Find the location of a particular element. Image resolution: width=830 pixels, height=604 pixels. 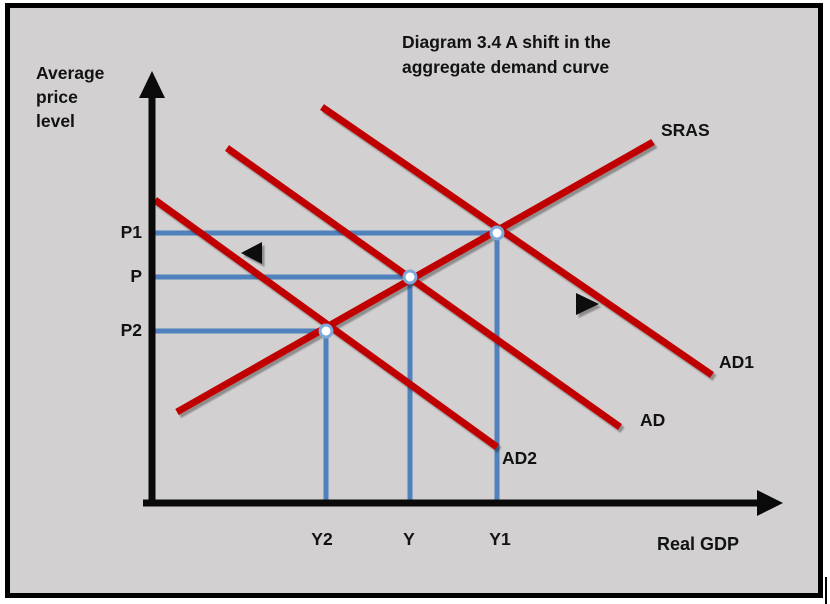

price-label-p: P is located at coordinates (136, 276).